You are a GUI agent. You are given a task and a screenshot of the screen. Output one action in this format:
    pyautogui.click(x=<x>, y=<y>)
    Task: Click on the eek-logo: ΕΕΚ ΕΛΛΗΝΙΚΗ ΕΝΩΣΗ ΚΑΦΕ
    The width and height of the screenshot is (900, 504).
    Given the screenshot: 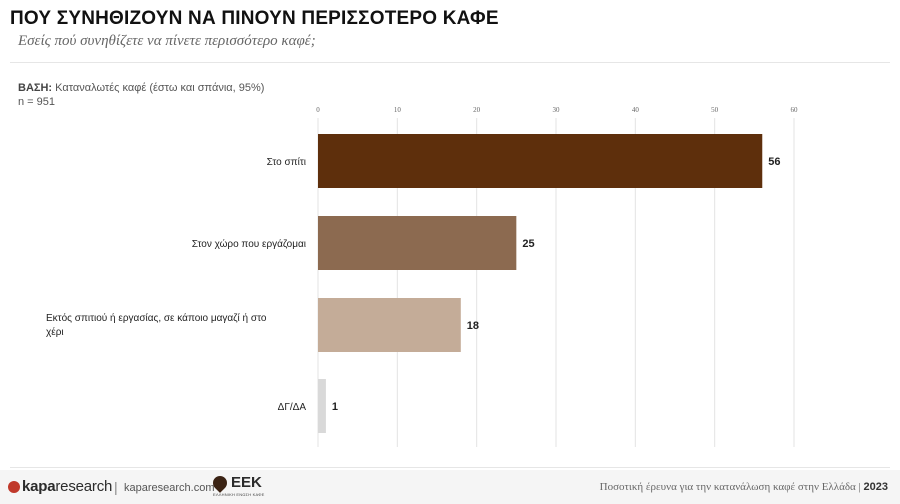 What is the action you would take?
    pyautogui.click(x=237, y=484)
    